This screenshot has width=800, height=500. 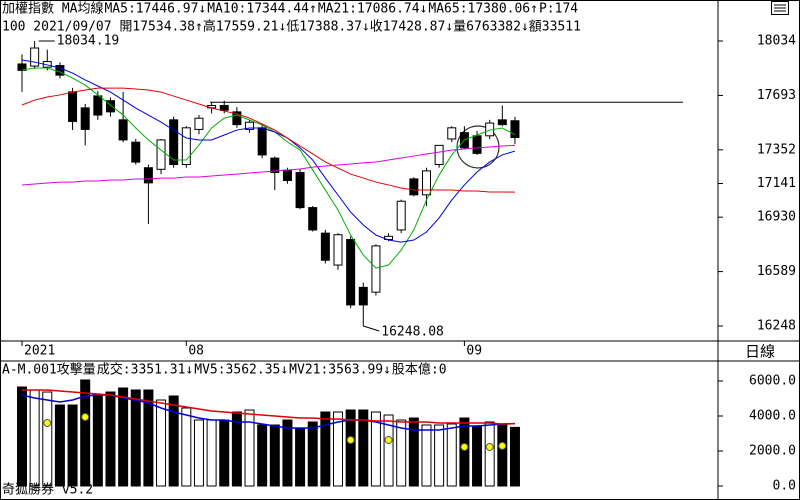 I want to click on high-label: 18034.19, so click(x=88, y=40).